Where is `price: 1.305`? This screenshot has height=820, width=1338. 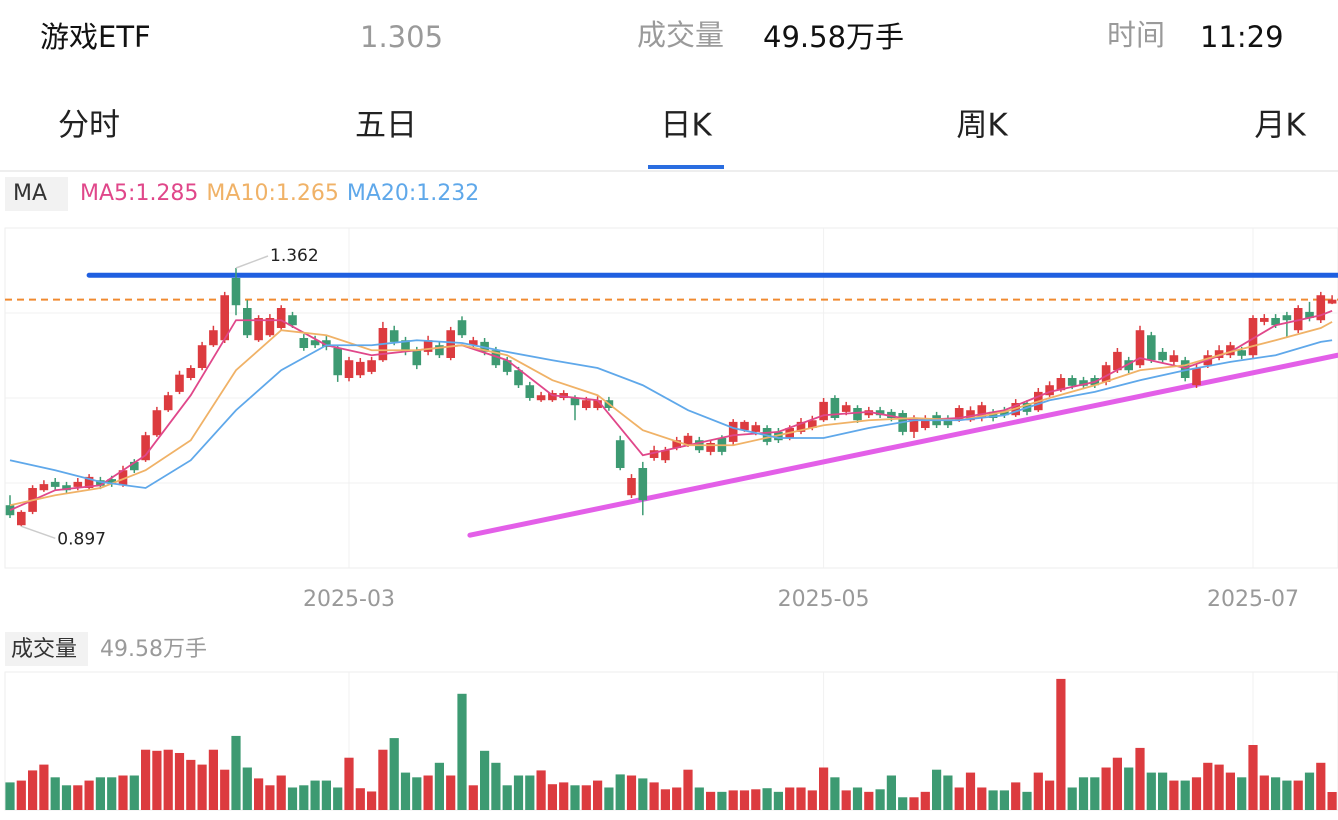 price: 1.305 is located at coordinates (401, 37).